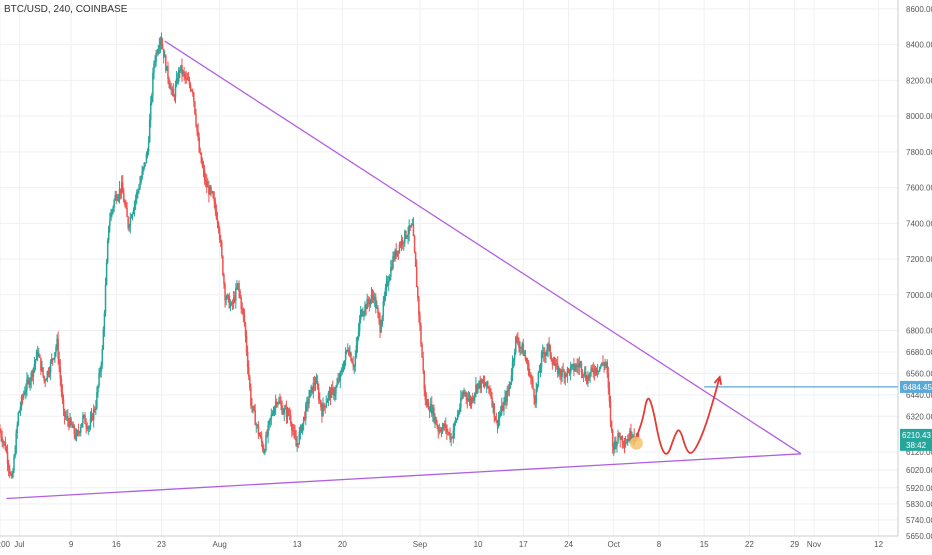  I want to click on current-price-tag, so click(916, 439).